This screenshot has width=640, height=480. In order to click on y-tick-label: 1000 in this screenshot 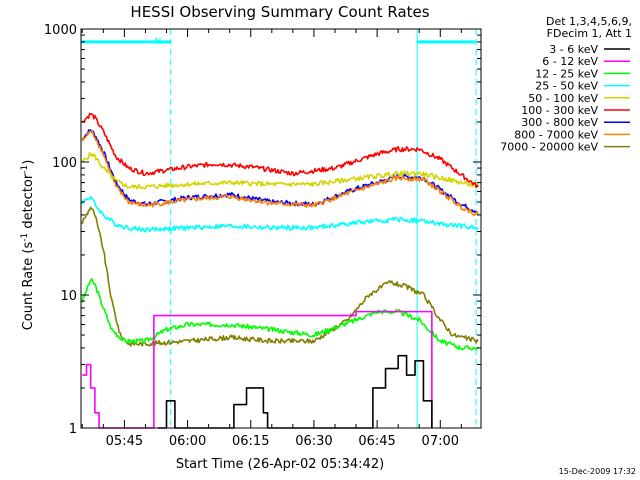, I will do `click(60, 30)`.